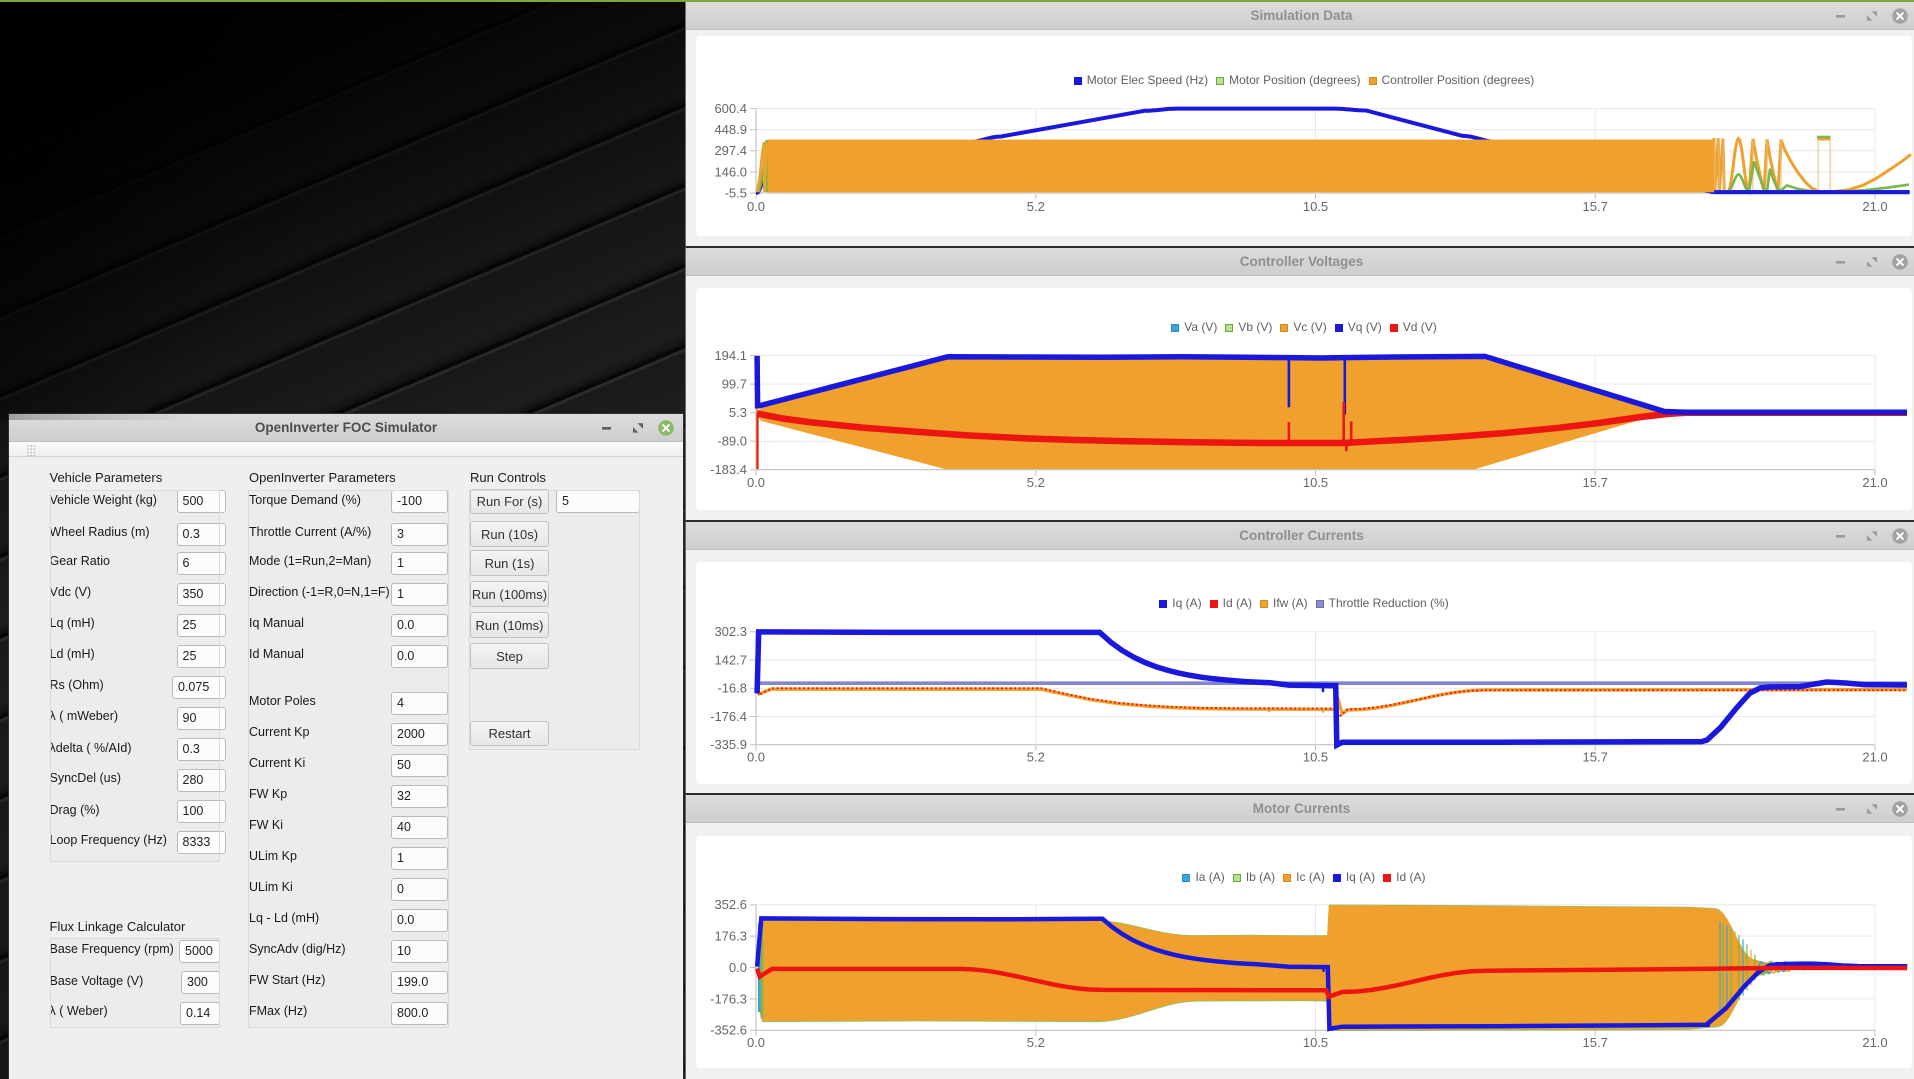  Describe the element at coordinates (730, 659) in the screenshot. I see `svg-text: 142.7` at that location.